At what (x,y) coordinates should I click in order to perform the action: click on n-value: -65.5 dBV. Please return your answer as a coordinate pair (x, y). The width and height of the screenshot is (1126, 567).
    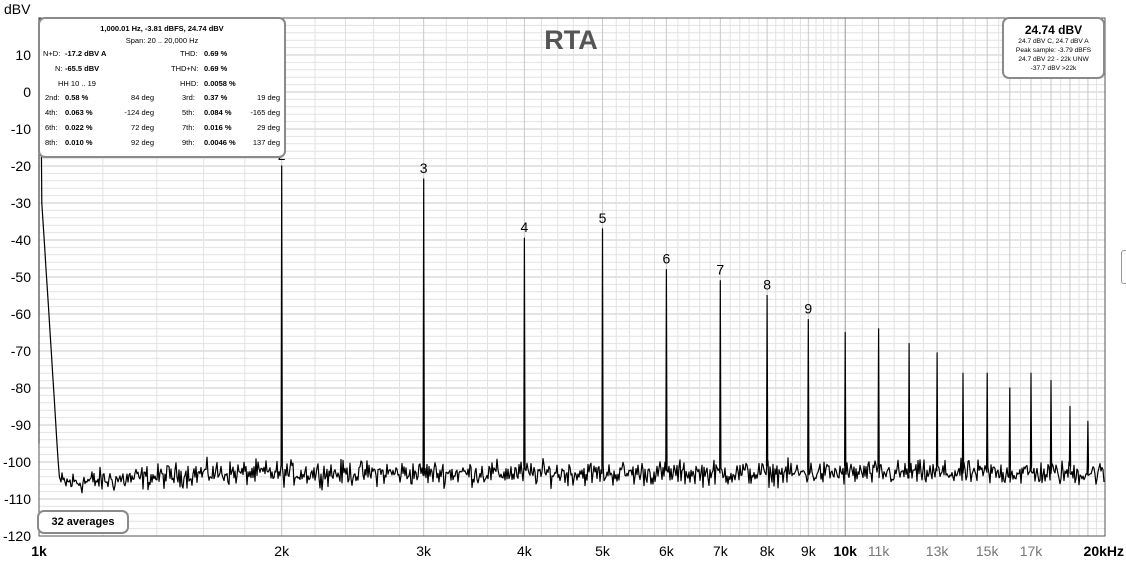
    Looking at the image, I should click on (82, 68).